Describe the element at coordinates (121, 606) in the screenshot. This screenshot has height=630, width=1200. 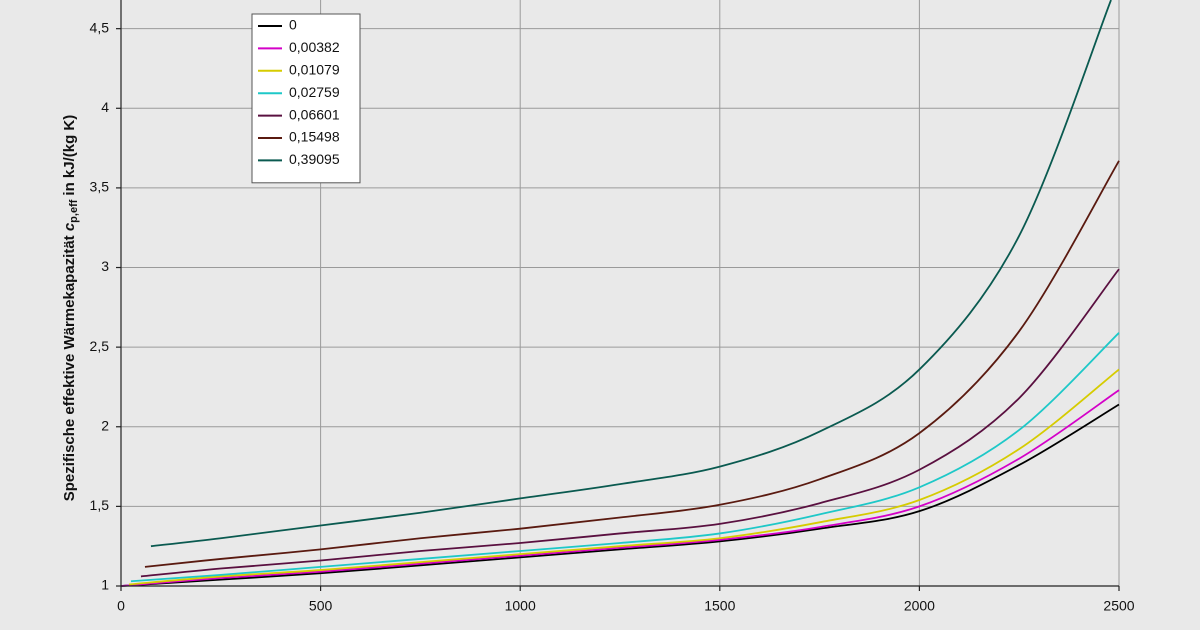
I see `x-tick-label: 0` at that location.